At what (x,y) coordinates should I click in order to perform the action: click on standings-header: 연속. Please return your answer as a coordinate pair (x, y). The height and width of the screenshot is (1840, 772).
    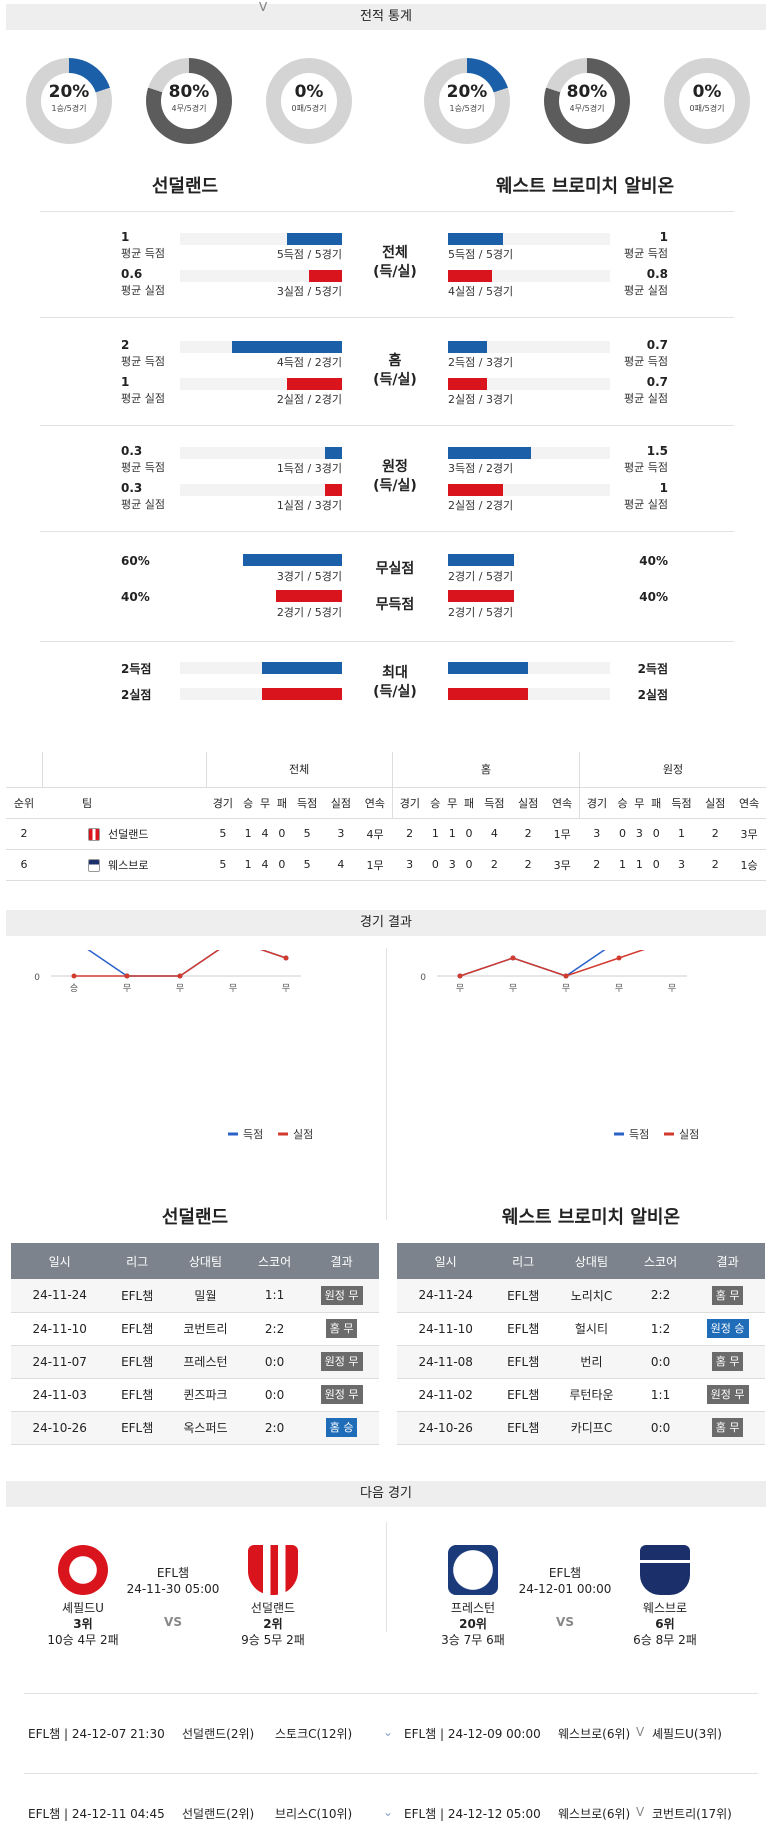
    Looking at the image, I should click on (562, 802).